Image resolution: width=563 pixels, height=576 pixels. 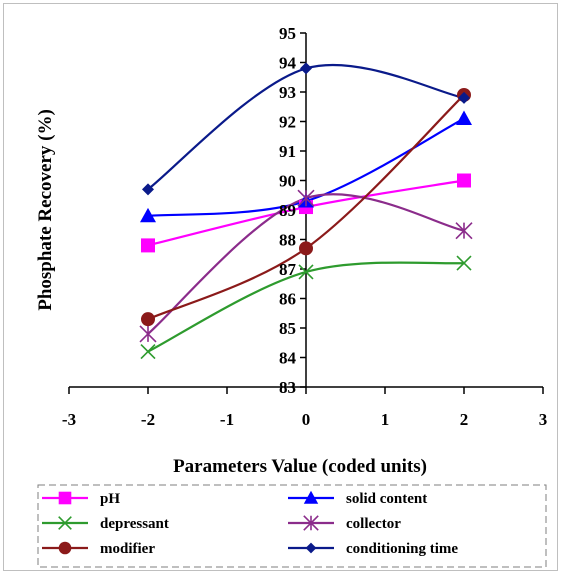 I want to click on legend-label: pH, so click(x=110, y=499).